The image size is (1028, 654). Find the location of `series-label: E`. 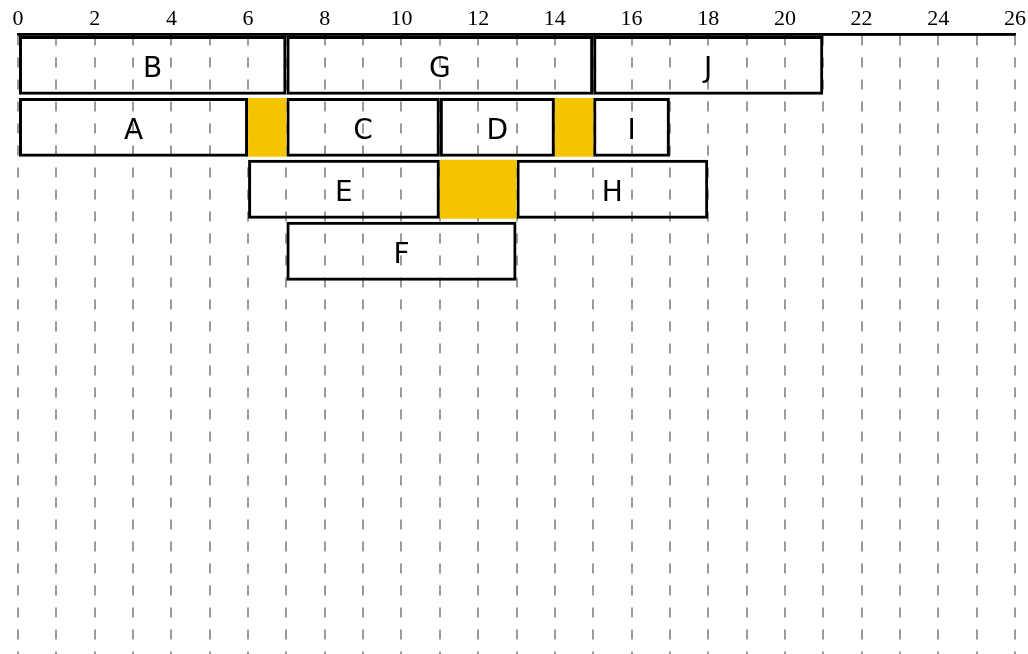

series-label: E is located at coordinates (344, 191).